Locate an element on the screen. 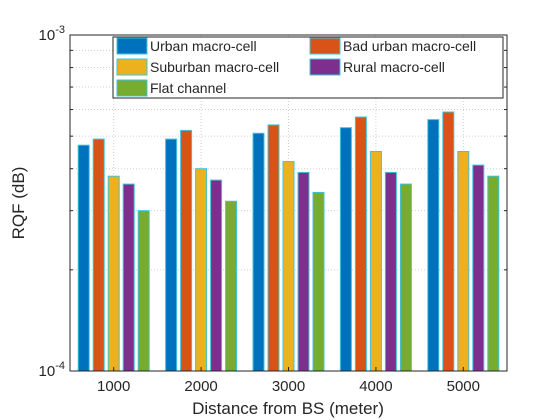 This screenshot has height=420, width=560. y-tick-label: 10⁻³ is located at coordinates (52, 34).